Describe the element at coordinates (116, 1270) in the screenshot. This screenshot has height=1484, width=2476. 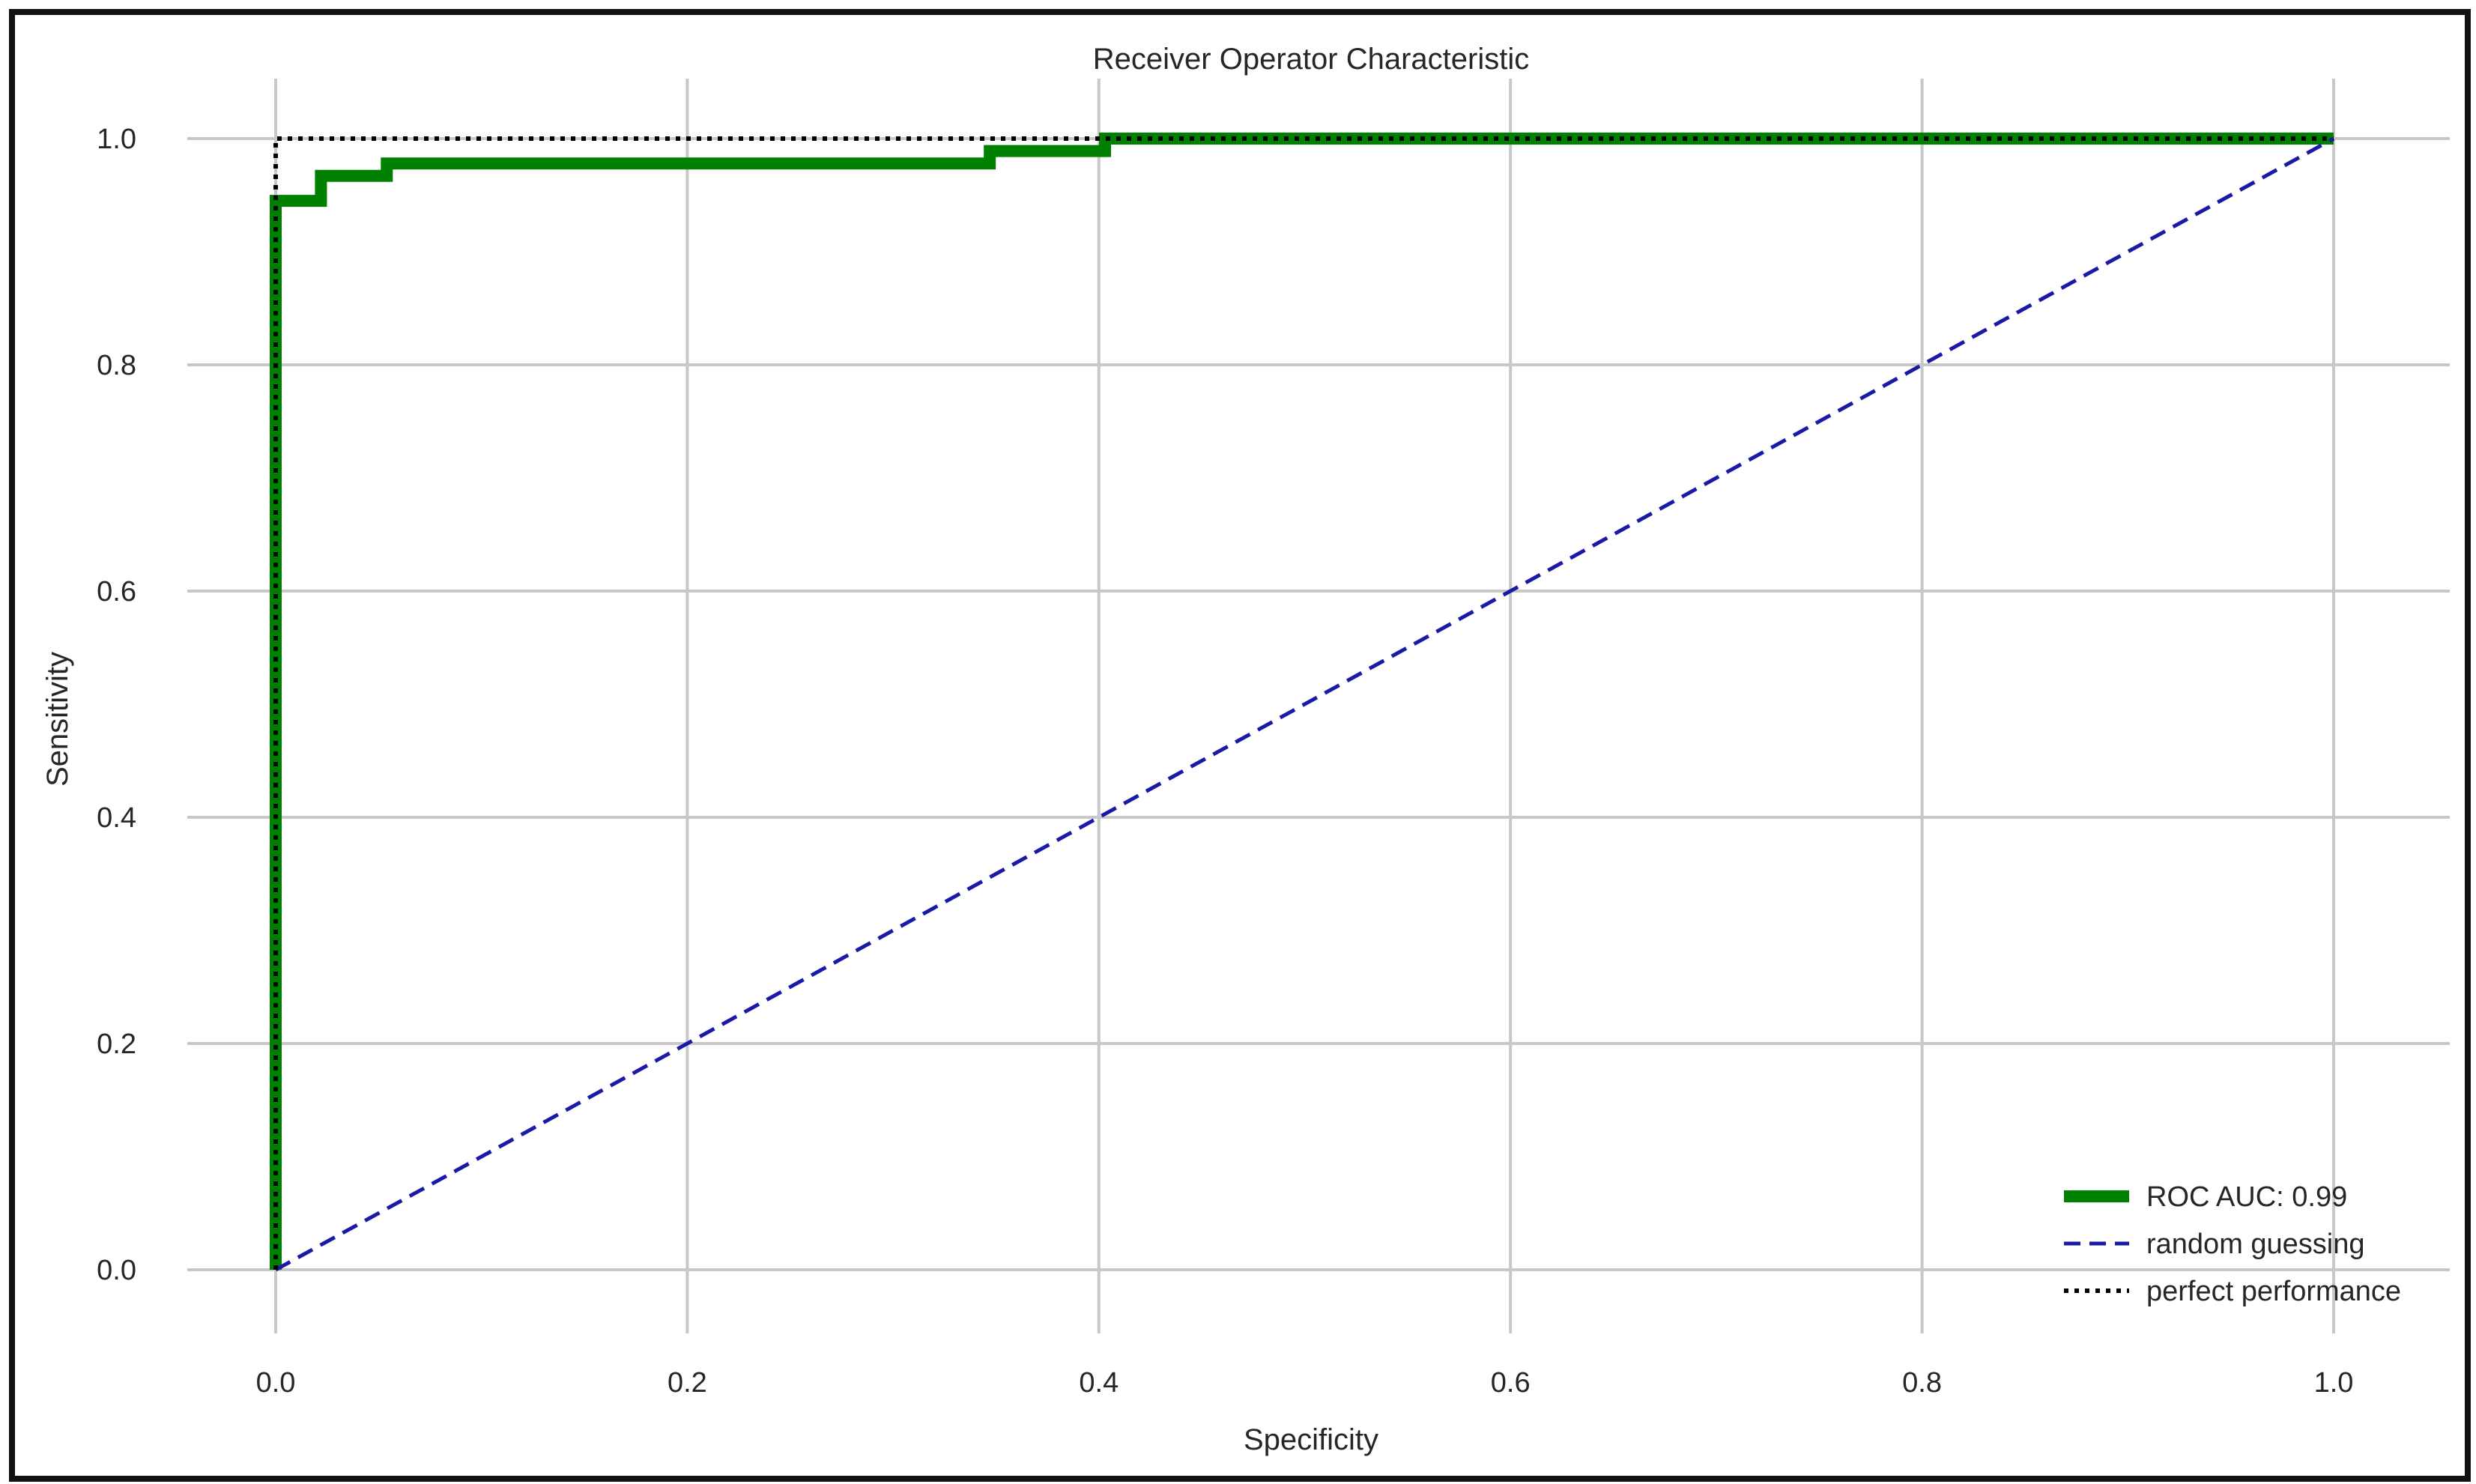
I see `y-tick-label: 0.0` at that location.